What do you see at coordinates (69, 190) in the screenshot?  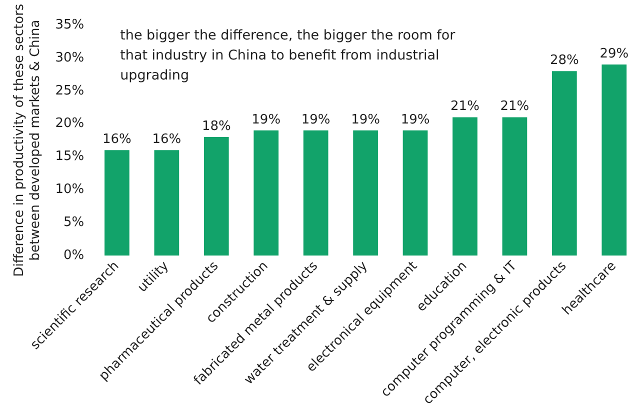 I see `y-tick-label: 10%` at bounding box center [69, 190].